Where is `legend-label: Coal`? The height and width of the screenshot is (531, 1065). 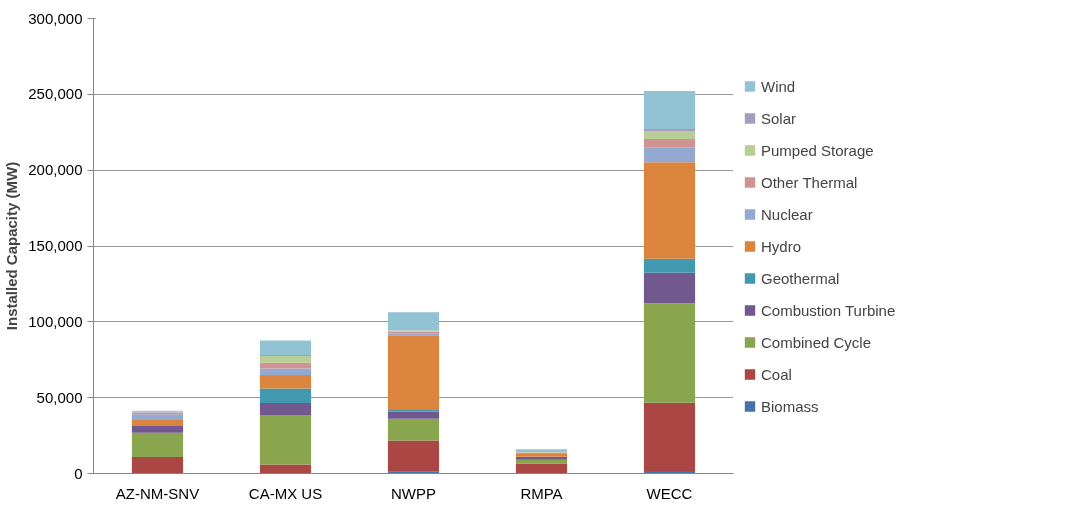 legend-label: Coal is located at coordinates (776, 373).